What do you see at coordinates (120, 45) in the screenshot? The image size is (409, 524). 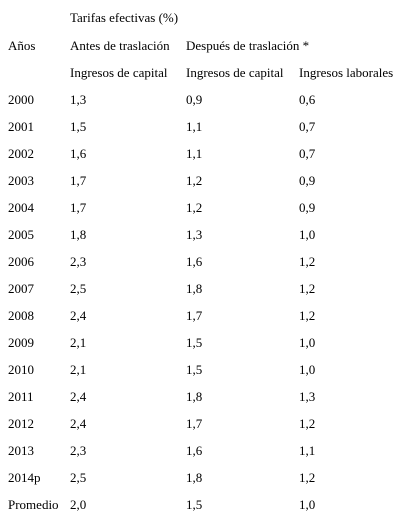 I see `header-before-translation: Antes de traslación` at bounding box center [120, 45].